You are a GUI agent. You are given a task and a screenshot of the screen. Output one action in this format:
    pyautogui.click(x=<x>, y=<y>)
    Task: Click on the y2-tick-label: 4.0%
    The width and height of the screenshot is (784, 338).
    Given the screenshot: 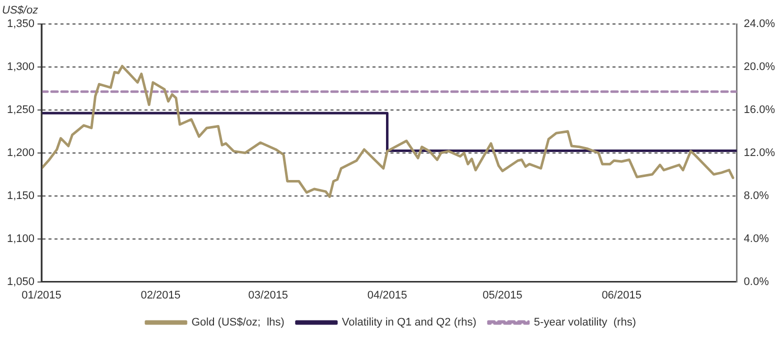 What is the action you would take?
    pyautogui.click(x=757, y=238)
    